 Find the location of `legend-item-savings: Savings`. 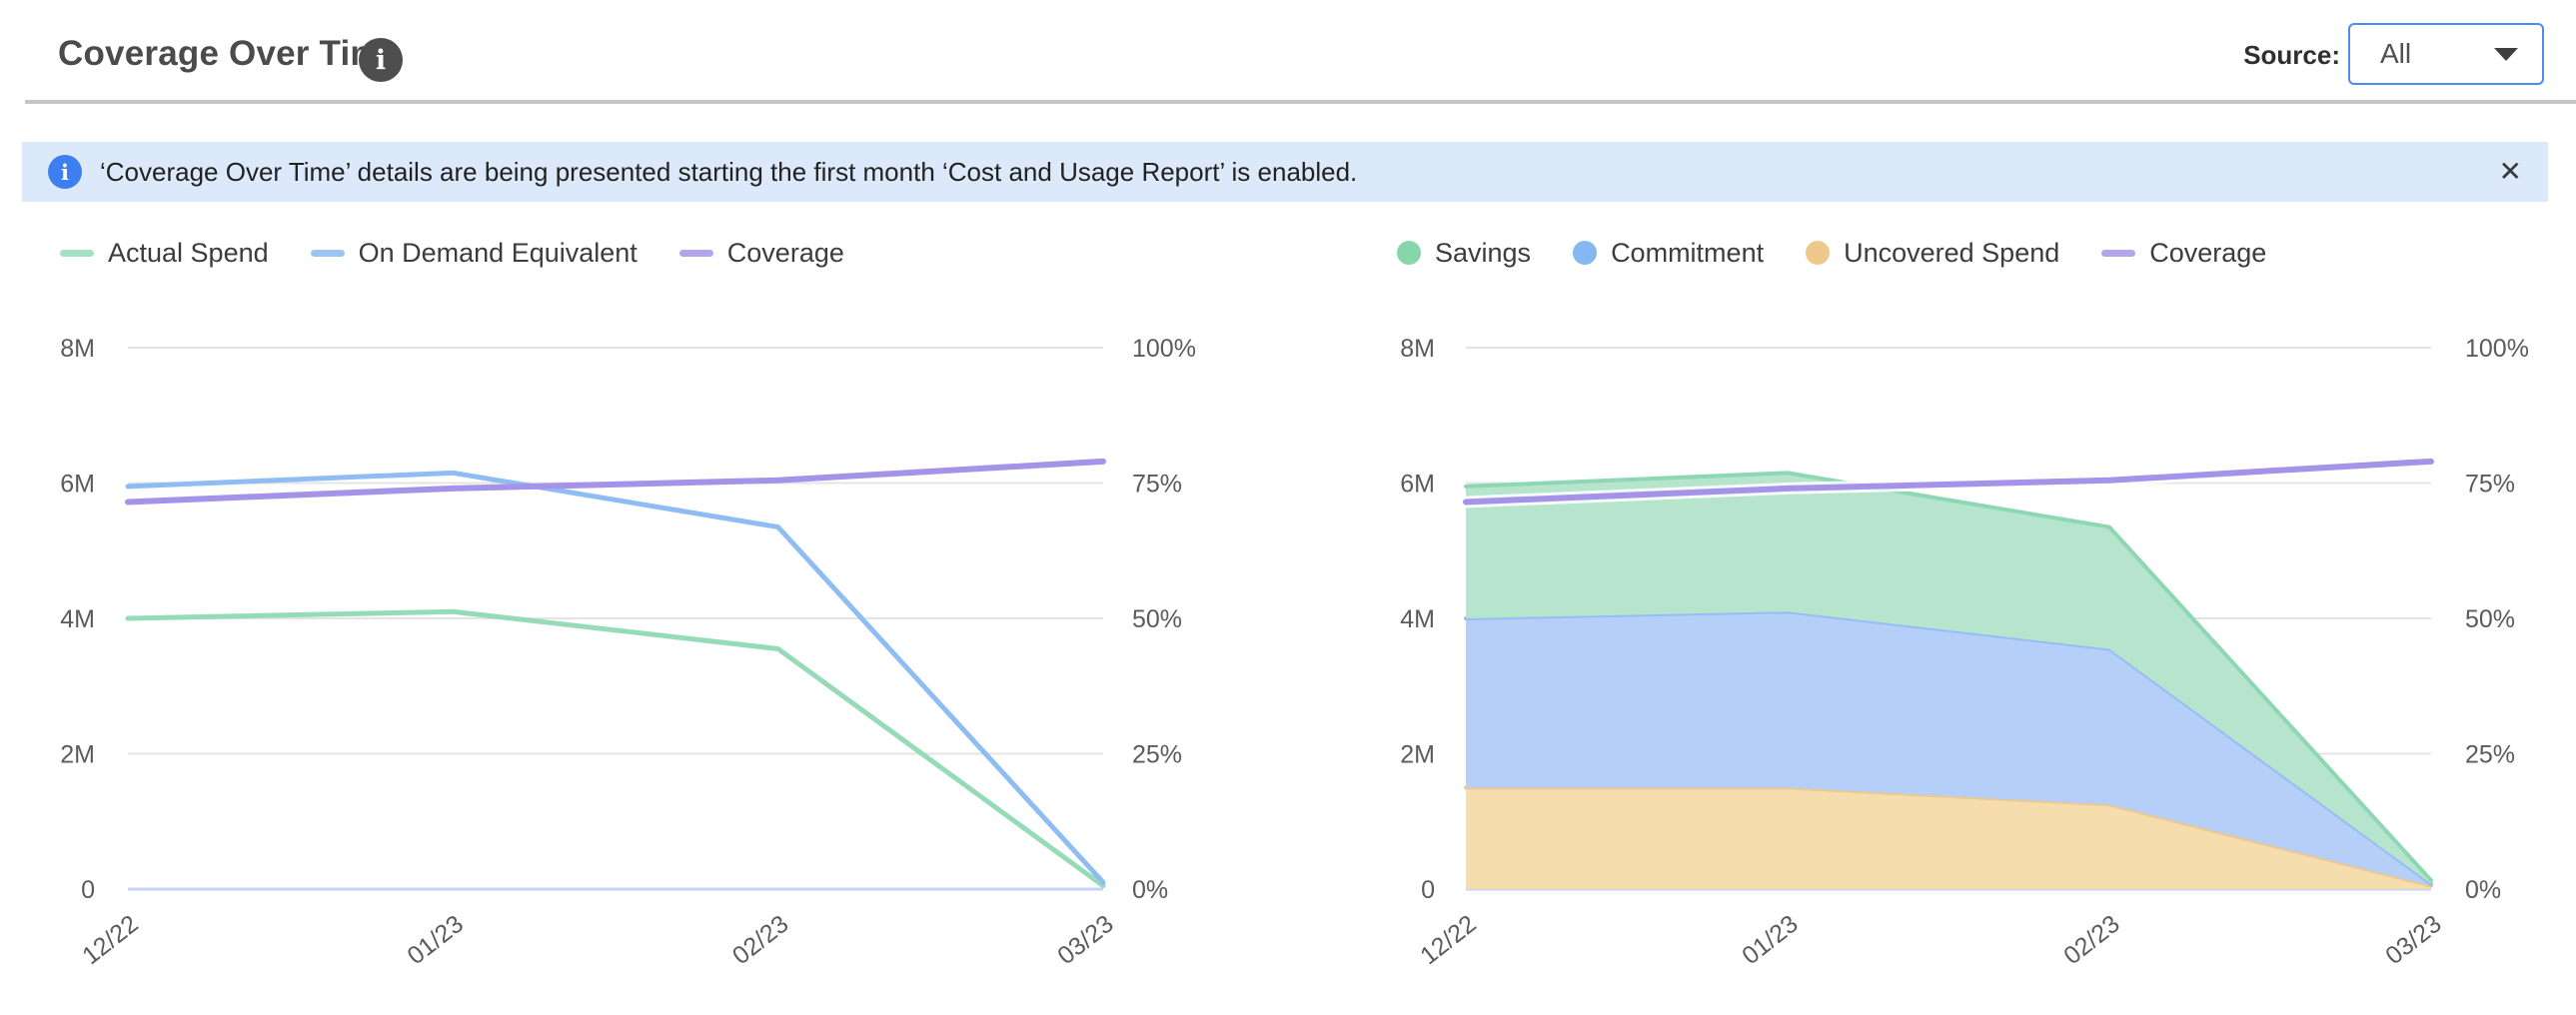

legend-item-savings: Savings is located at coordinates (1464, 254).